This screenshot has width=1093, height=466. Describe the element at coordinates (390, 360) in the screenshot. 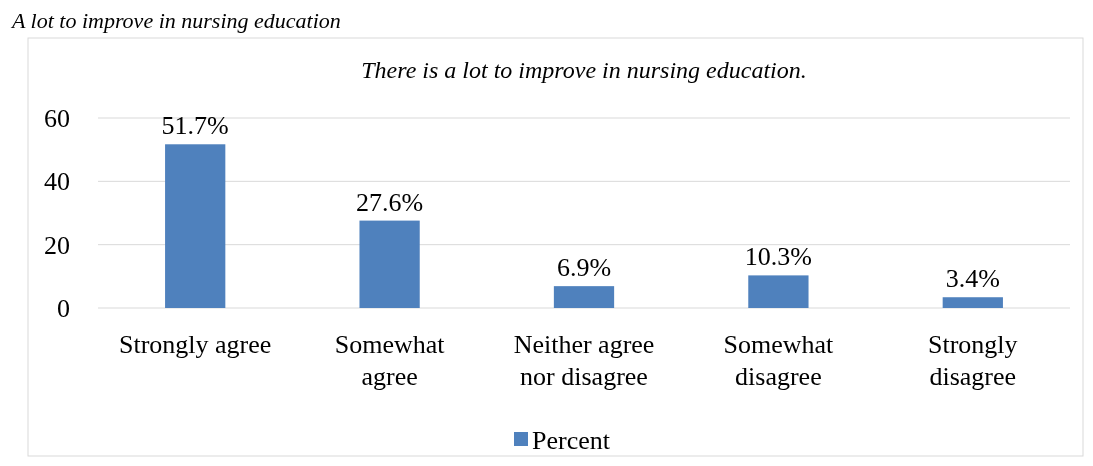

I see `x-tick-label: Somewhat agree` at that location.